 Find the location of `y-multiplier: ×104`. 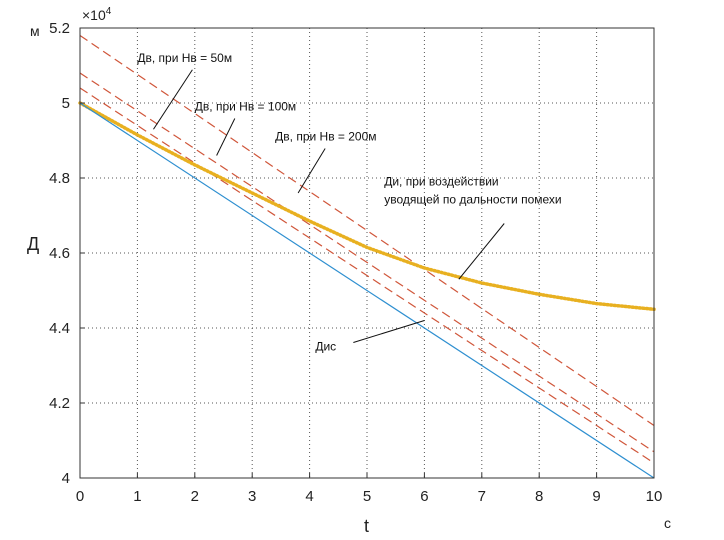

y-multiplier: ×104 is located at coordinates (97, 14).